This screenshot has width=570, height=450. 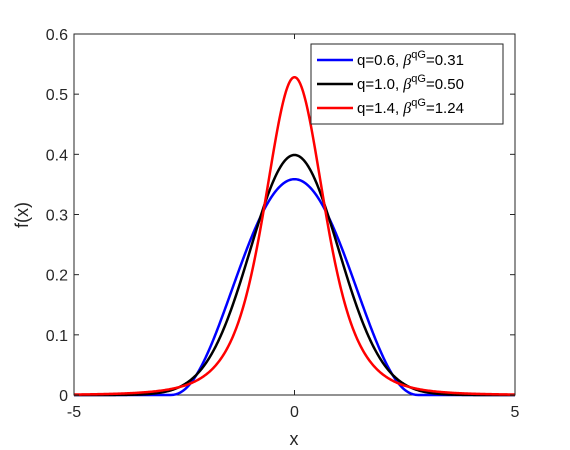 I want to click on y-tick-label: 0, so click(x=63, y=396).